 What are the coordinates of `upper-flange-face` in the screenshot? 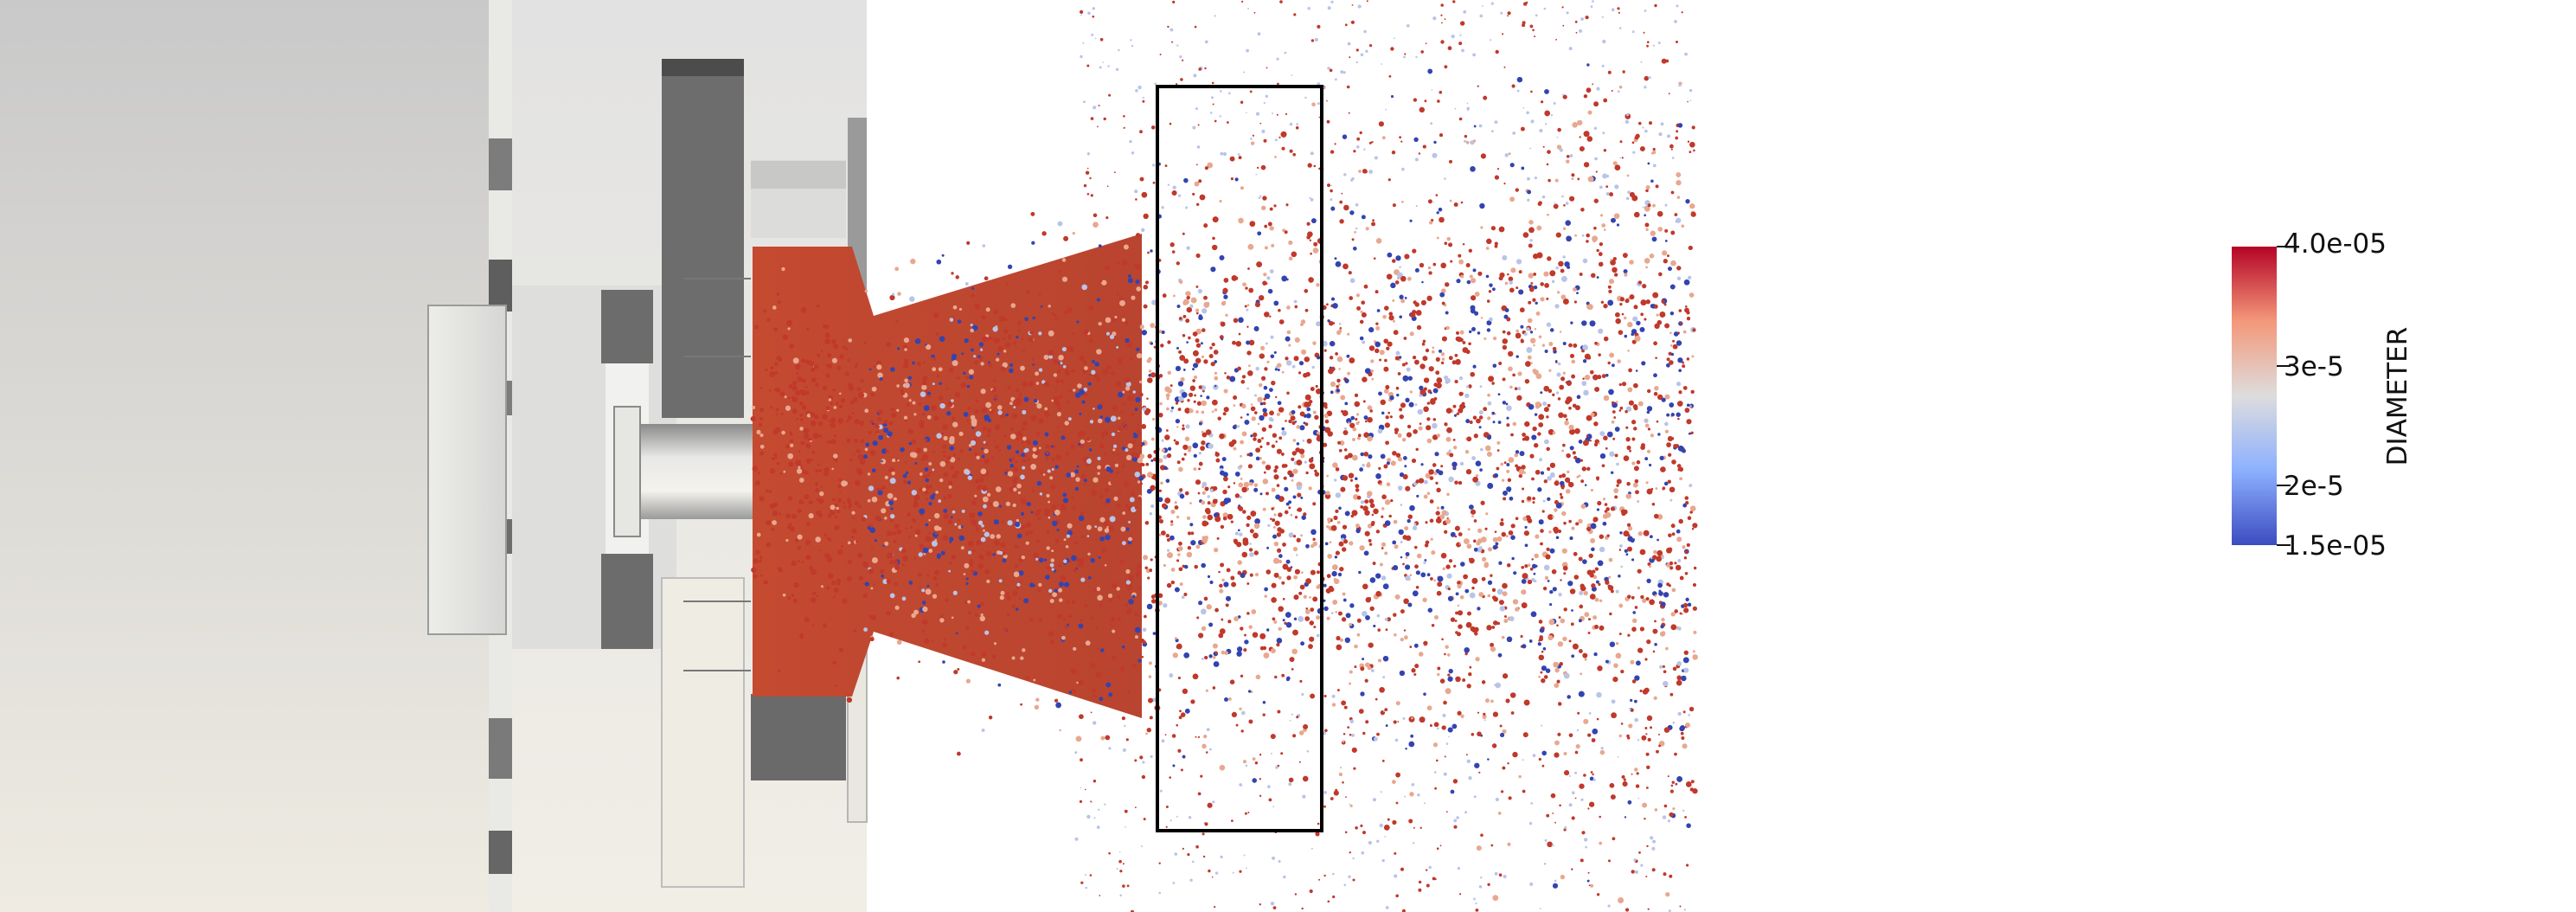 It's located at (703, 67).